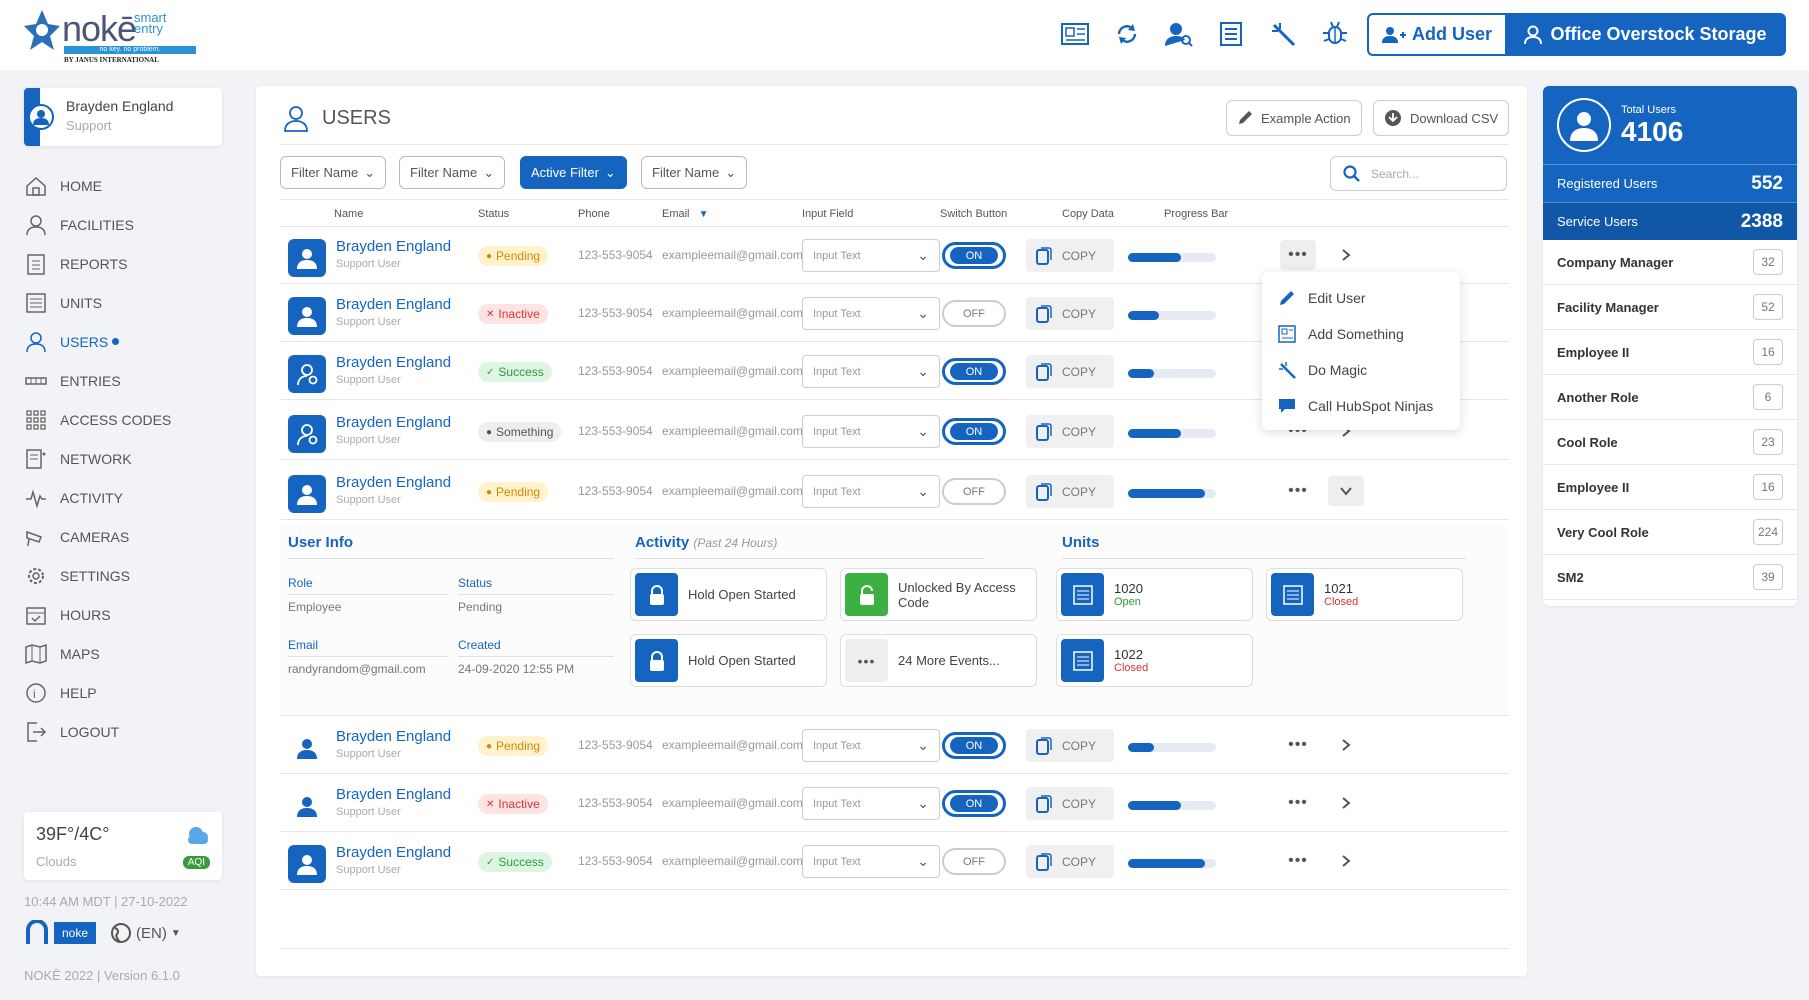 The height and width of the screenshot is (1000, 1809). What do you see at coordinates (1127, 34) in the screenshot?
I see `refresh-icon` at bounding box center [1127, 34].